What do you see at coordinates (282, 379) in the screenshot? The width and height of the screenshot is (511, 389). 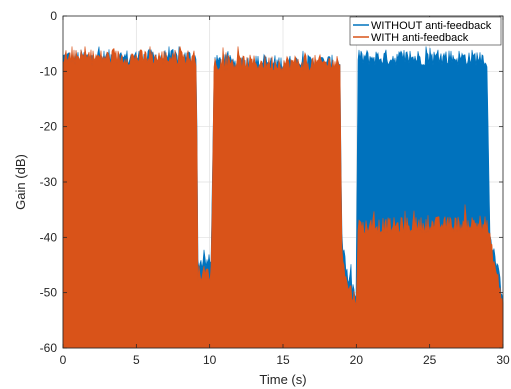 I see `x-axis-label: Time (s)` at bounding box center [282, 379].